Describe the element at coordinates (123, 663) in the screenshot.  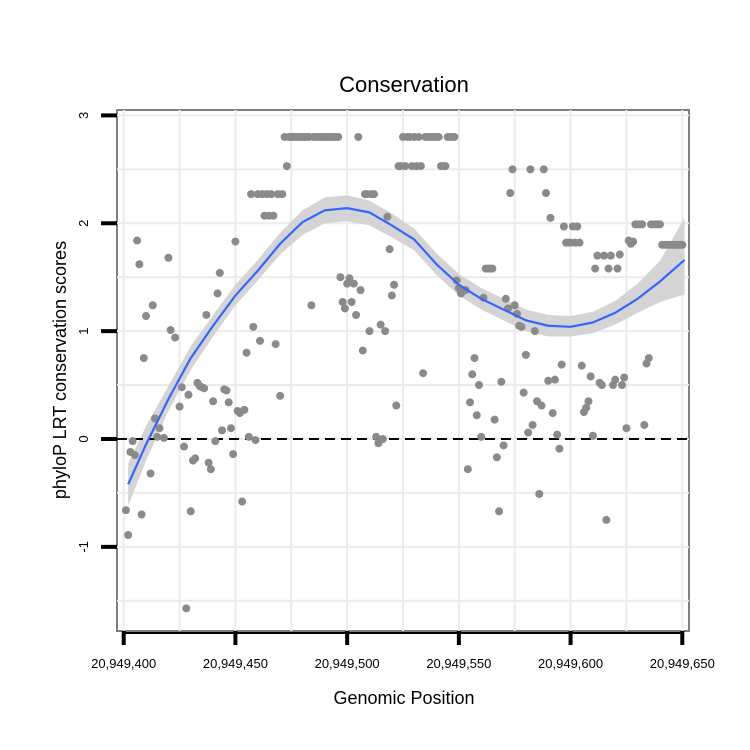
I see `x-tick-label: 20,949,400` at that location.